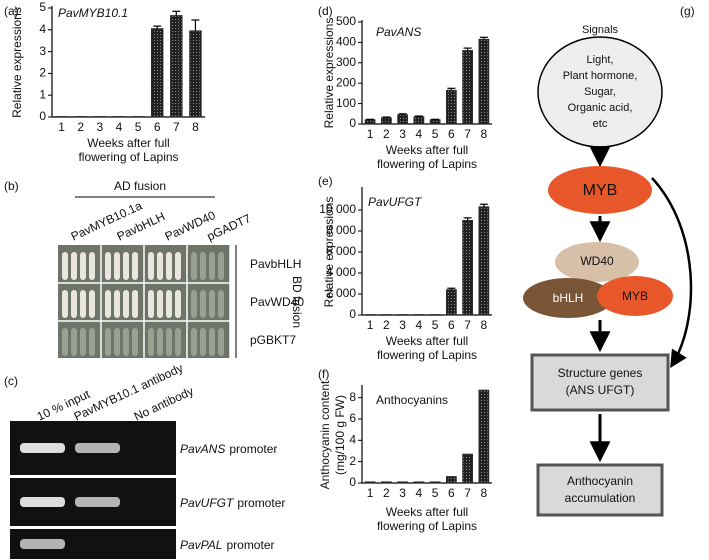 Image resolution: width=709 pixels, height=560 pixels. What do you see at coordinates (600, 498) in the screenshot?
I see `result-label: accumulation` at bounding box center [600, 498].